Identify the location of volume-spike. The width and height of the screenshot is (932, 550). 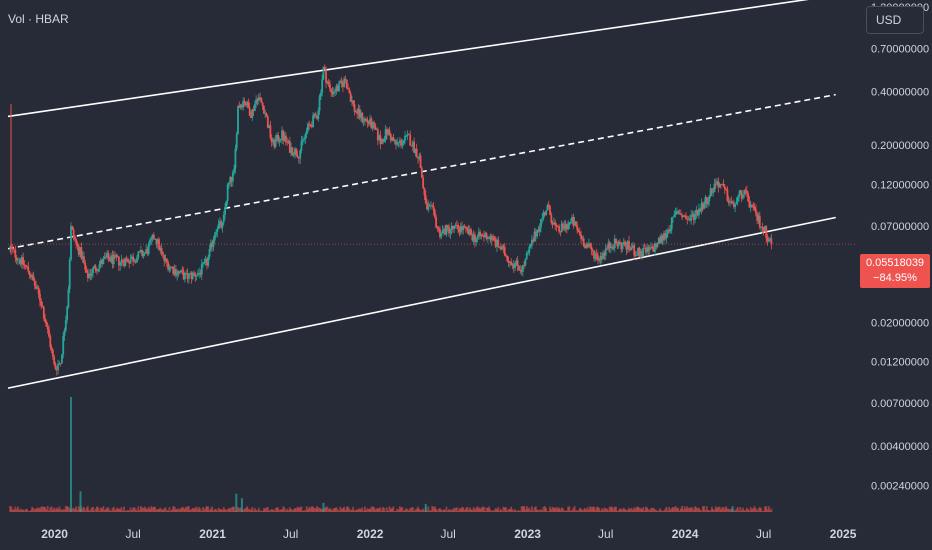
(71, 454).